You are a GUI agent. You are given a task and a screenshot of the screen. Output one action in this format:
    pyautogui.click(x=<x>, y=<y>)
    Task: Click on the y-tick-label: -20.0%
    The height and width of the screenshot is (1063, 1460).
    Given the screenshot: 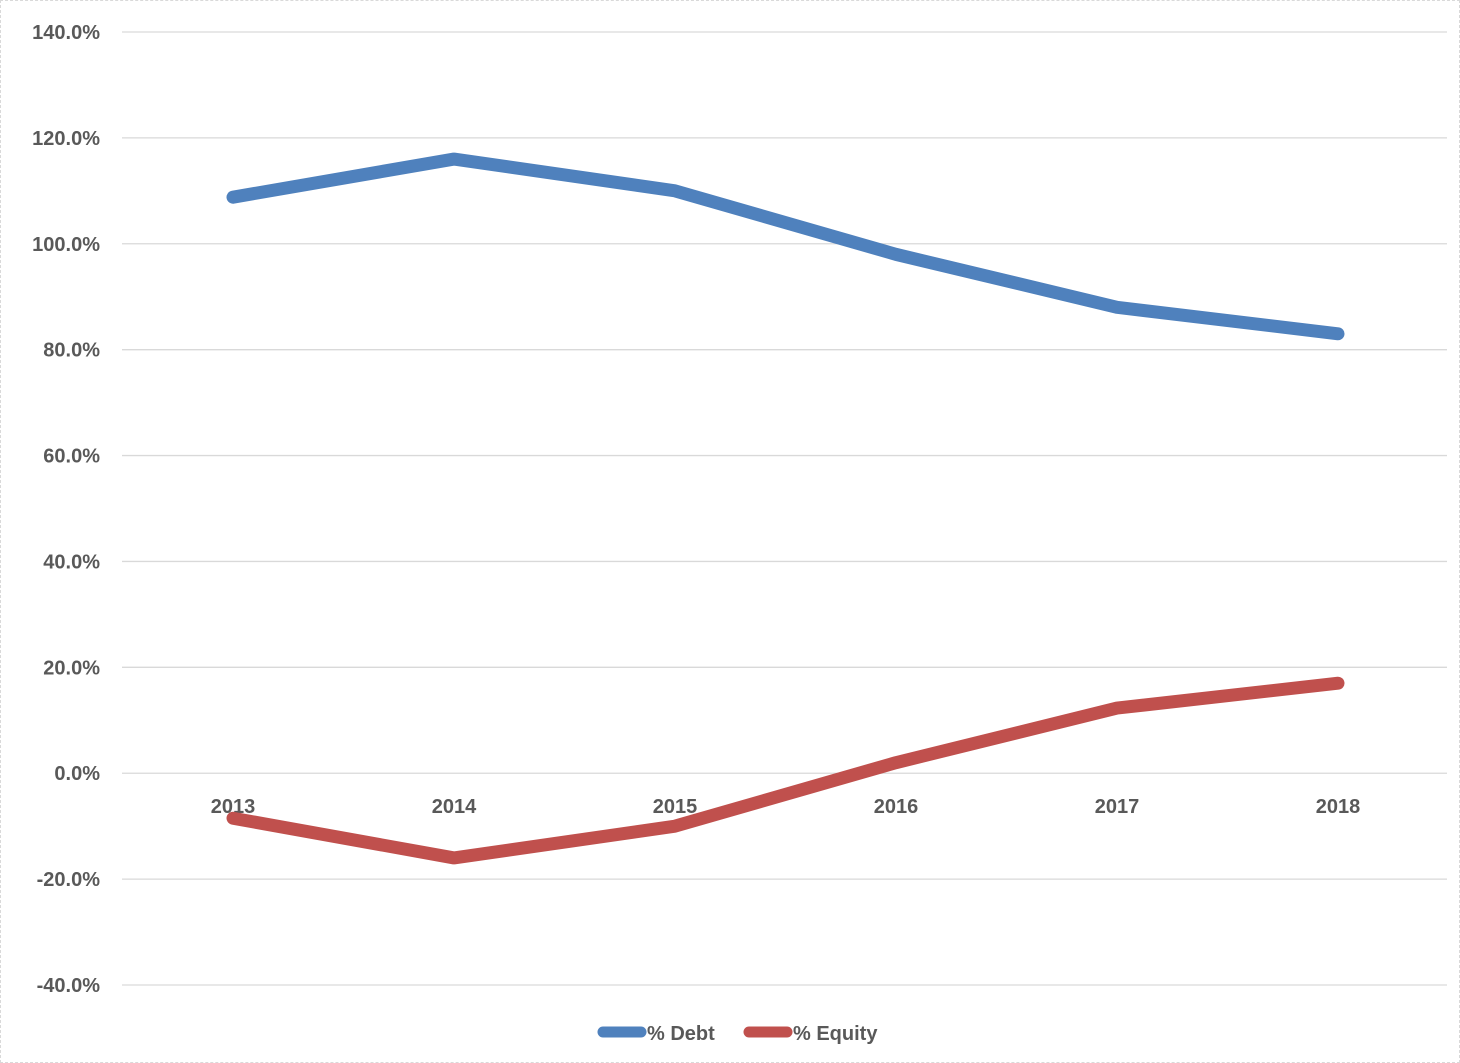 What is the action you would take?
    pyautogui.click(x=69, y=880)
    